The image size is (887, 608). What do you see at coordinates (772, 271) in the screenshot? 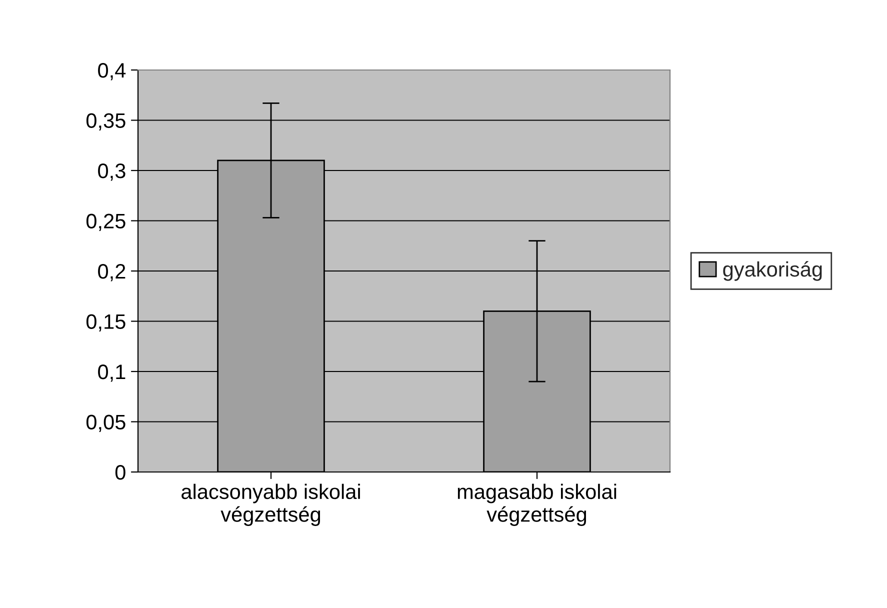
I see `legend-label: gyakoriság` at bounding box center [772, 271].